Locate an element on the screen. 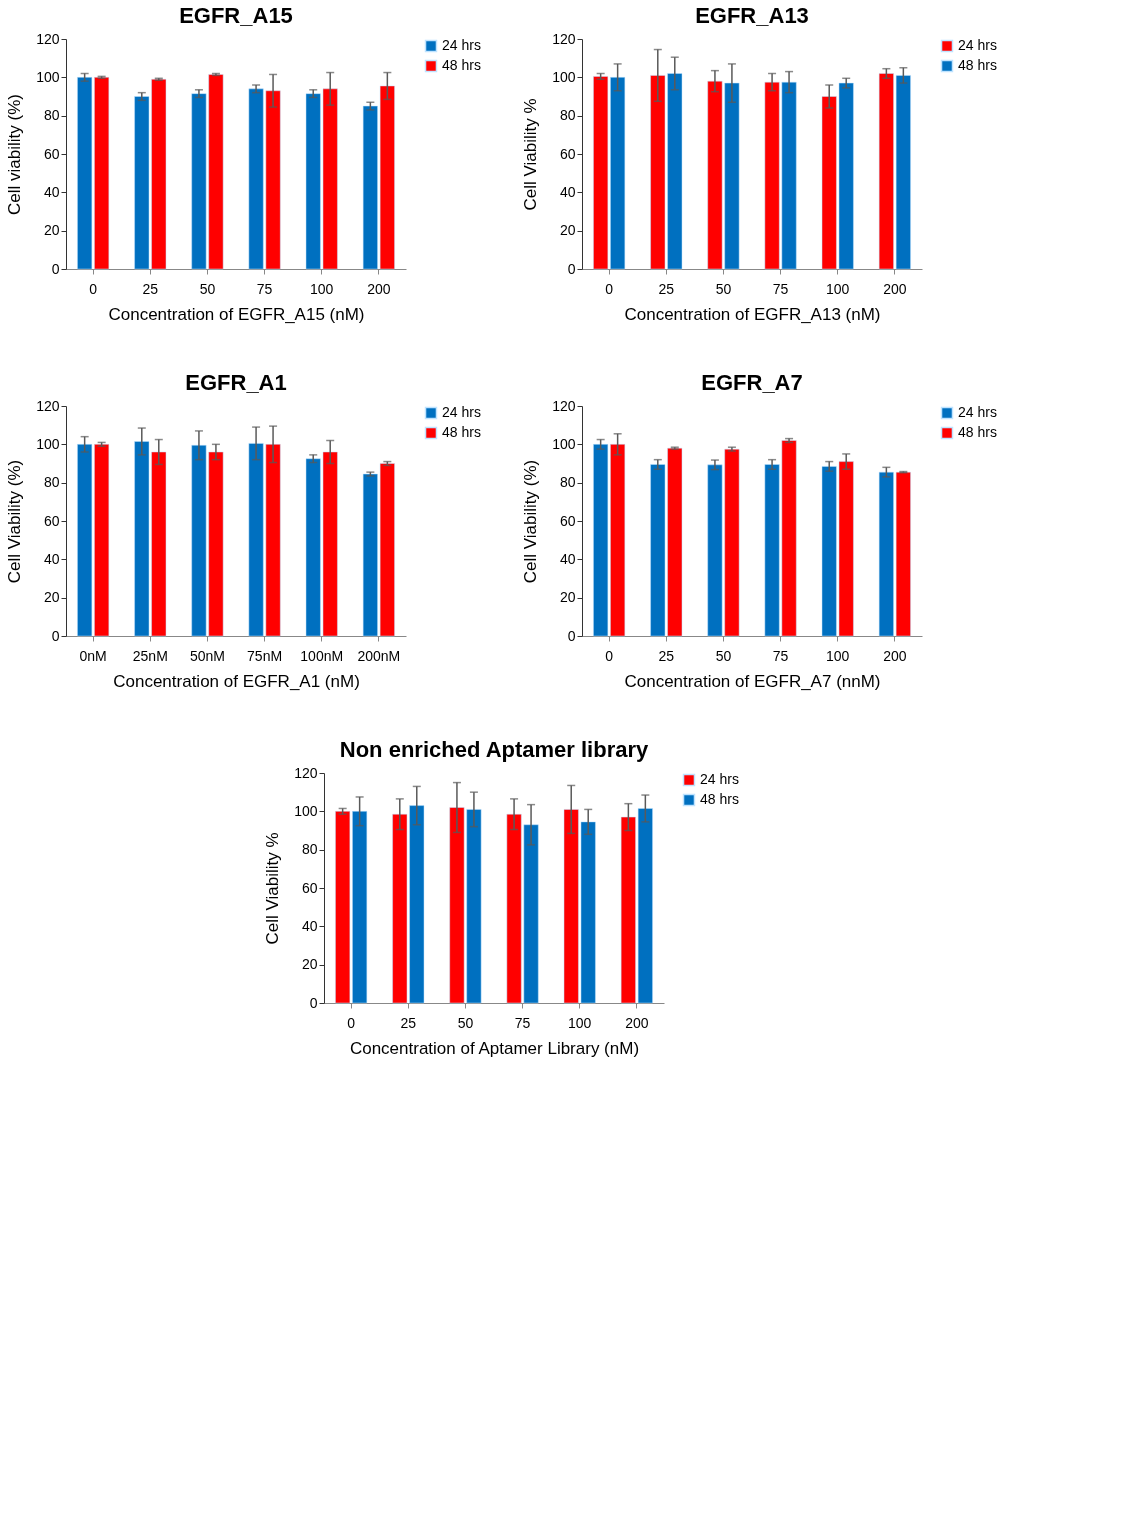 Image resolution: width=1139 pixels, height=1517 pixels. x-tick-label: 75nM is located at coordinates (265, 655).